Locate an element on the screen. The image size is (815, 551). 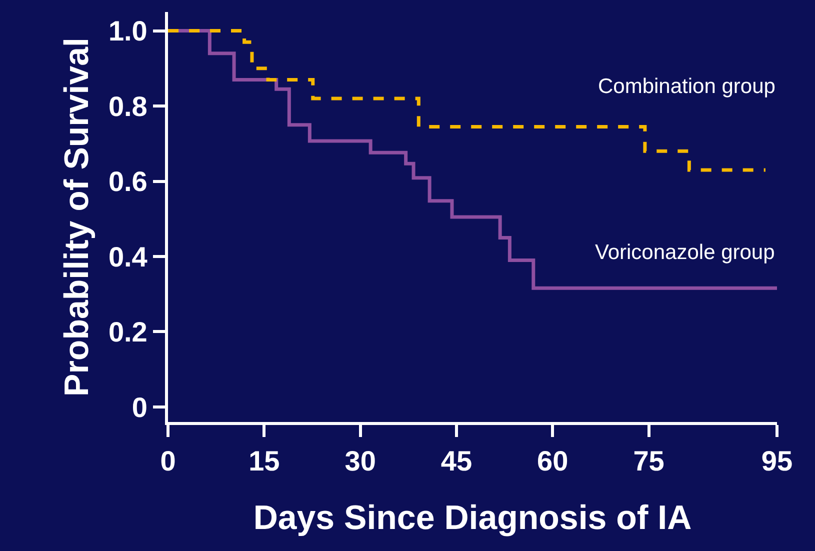
x-tick-label: 0 is located at coordinates (168, 461).